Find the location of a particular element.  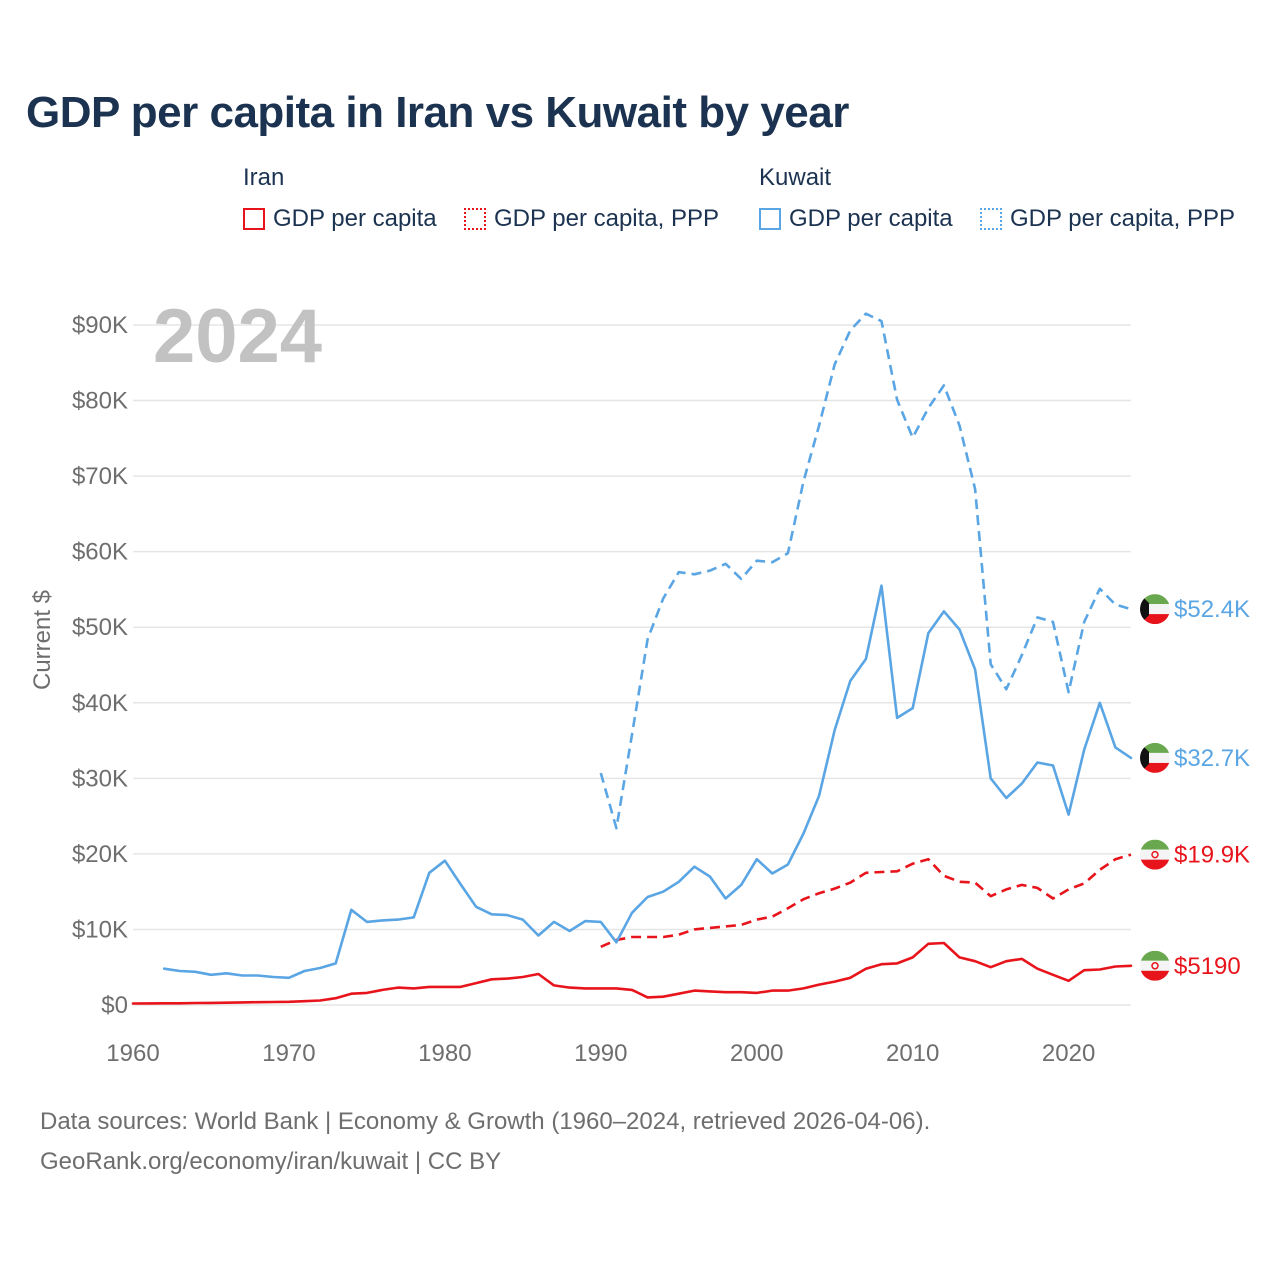

year-watermark: 2024 is located at coordinates (237, 336).